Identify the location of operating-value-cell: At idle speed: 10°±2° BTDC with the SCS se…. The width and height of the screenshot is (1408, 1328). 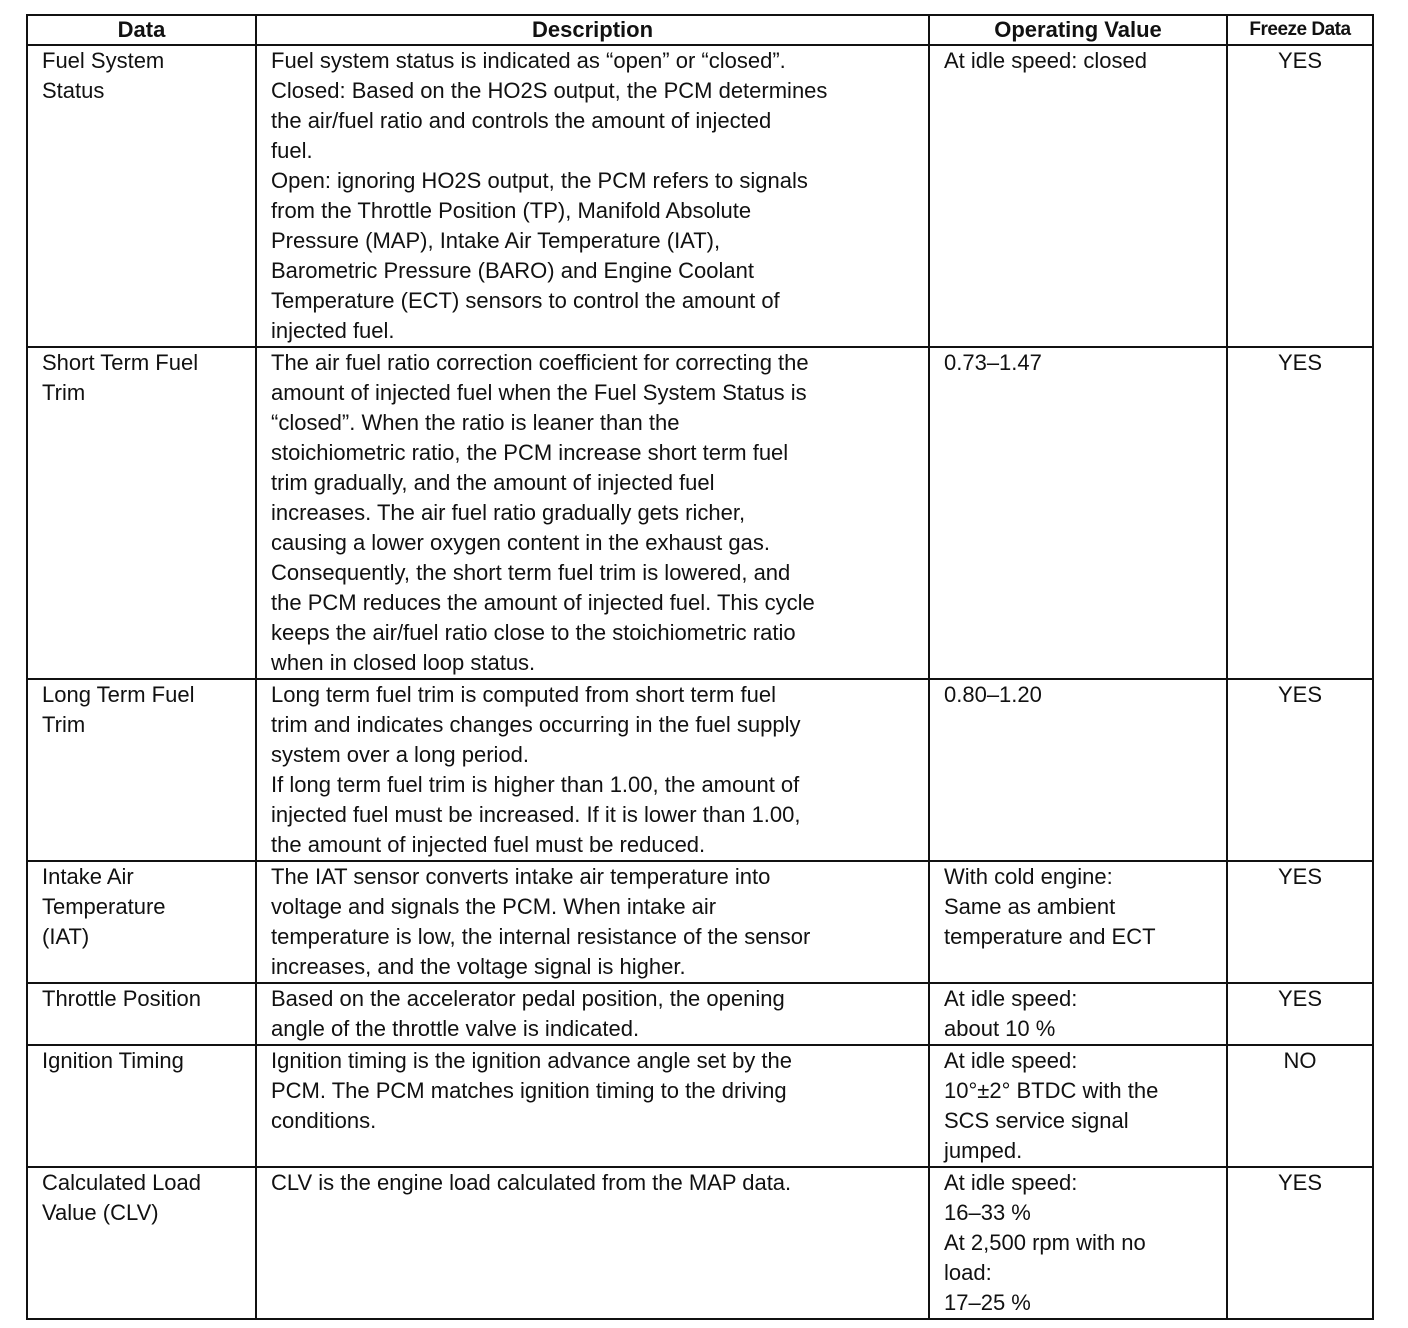
(1078, 1106).